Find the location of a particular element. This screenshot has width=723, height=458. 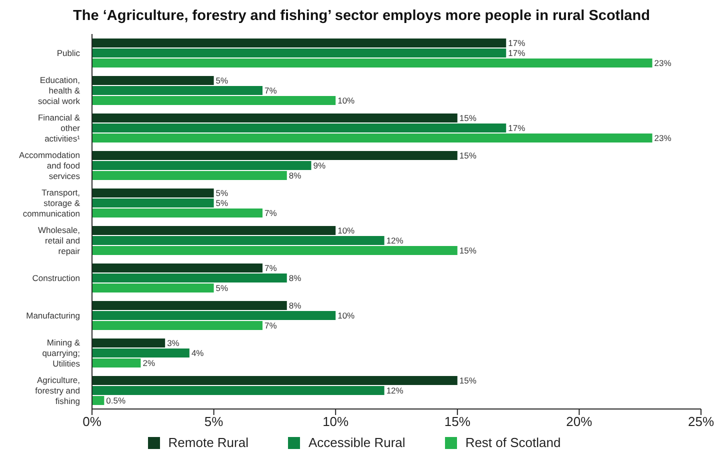

y-tick-label: Agriculture, forestry and fishing is located at coordinates (57, 390).